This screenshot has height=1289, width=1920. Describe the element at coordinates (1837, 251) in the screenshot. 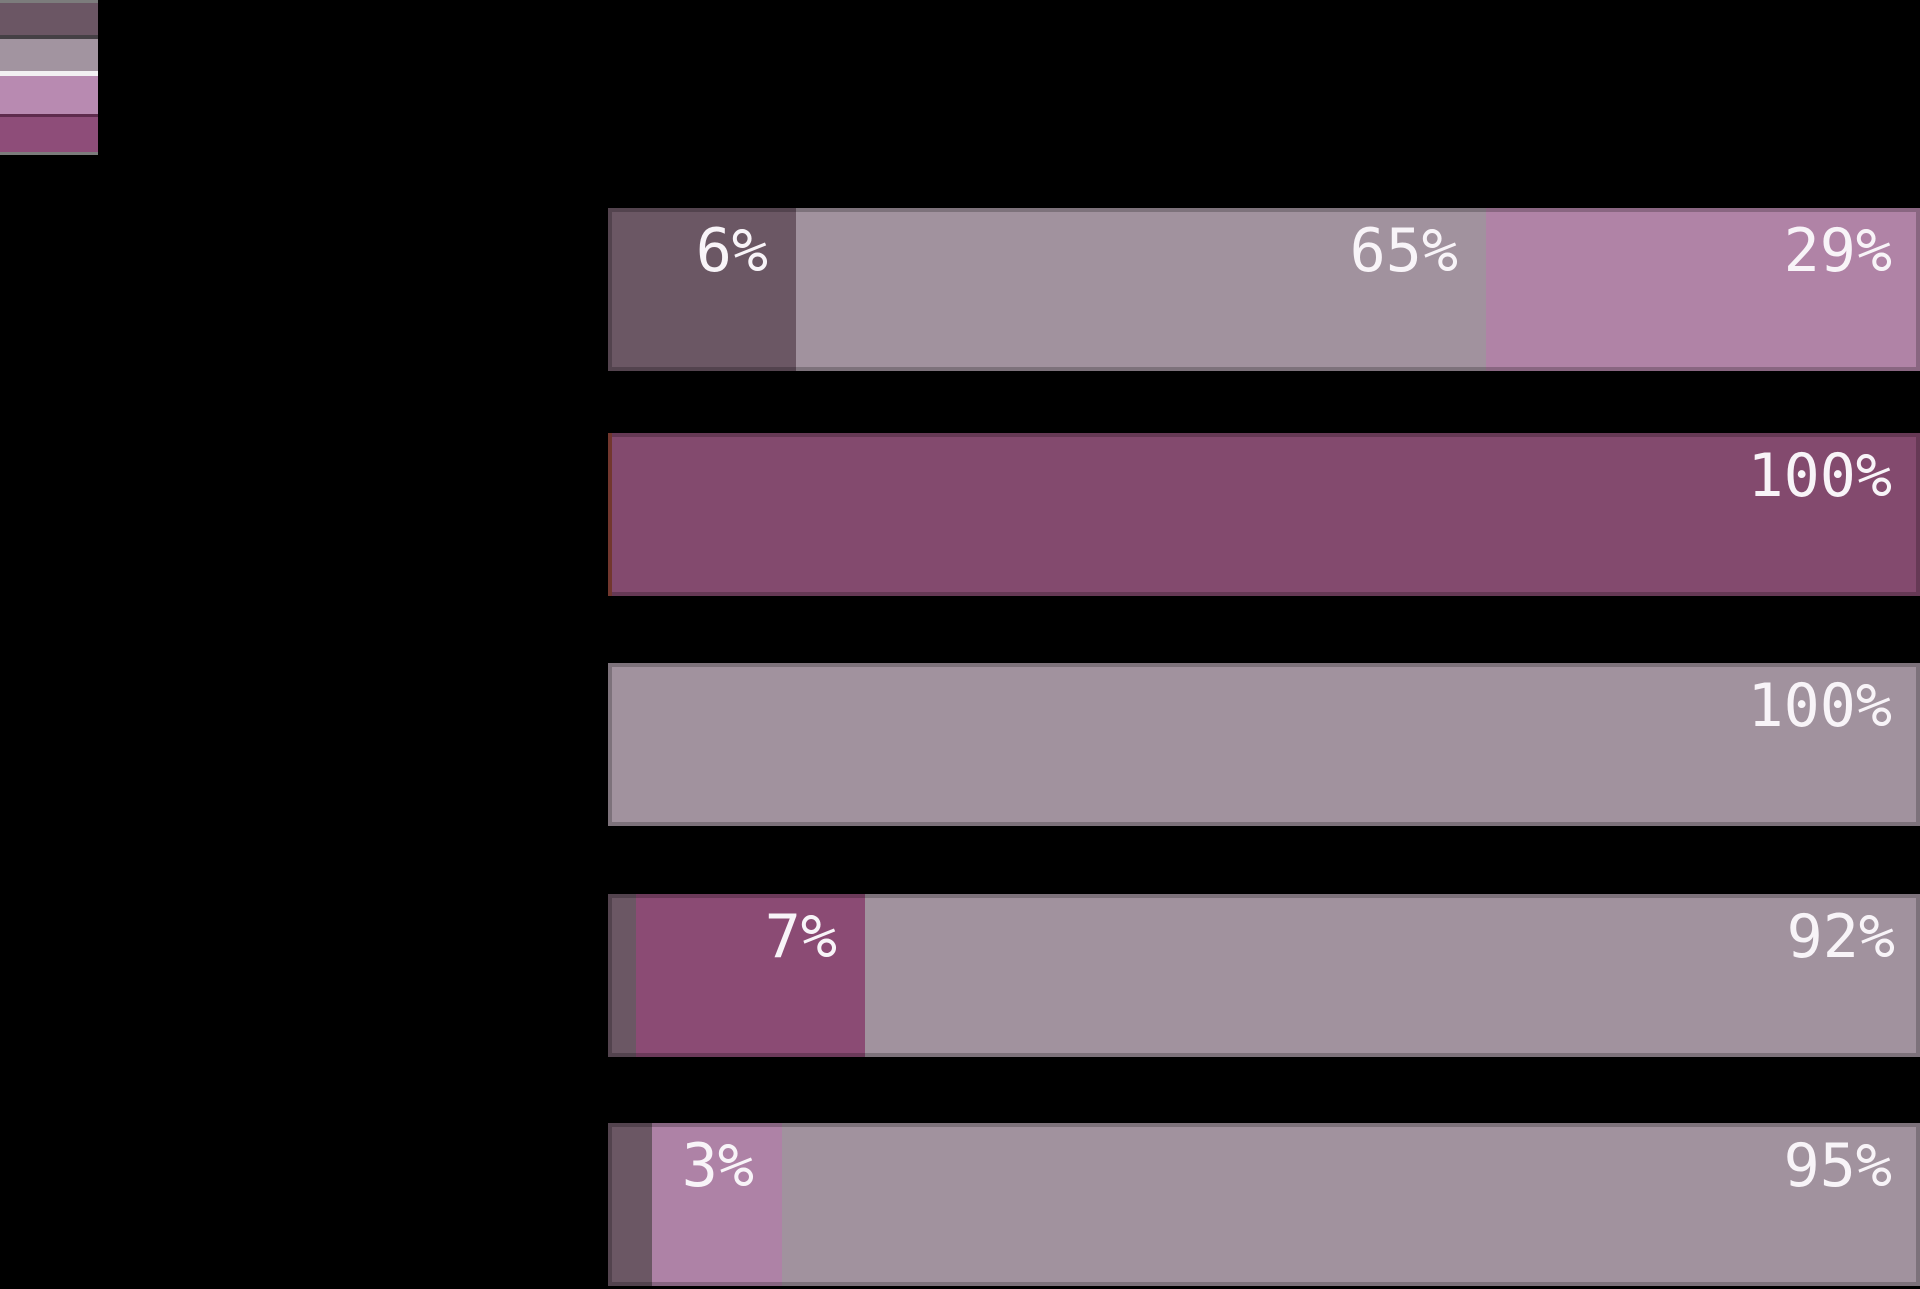

I see `bar-segment-label: 29%` at that location.